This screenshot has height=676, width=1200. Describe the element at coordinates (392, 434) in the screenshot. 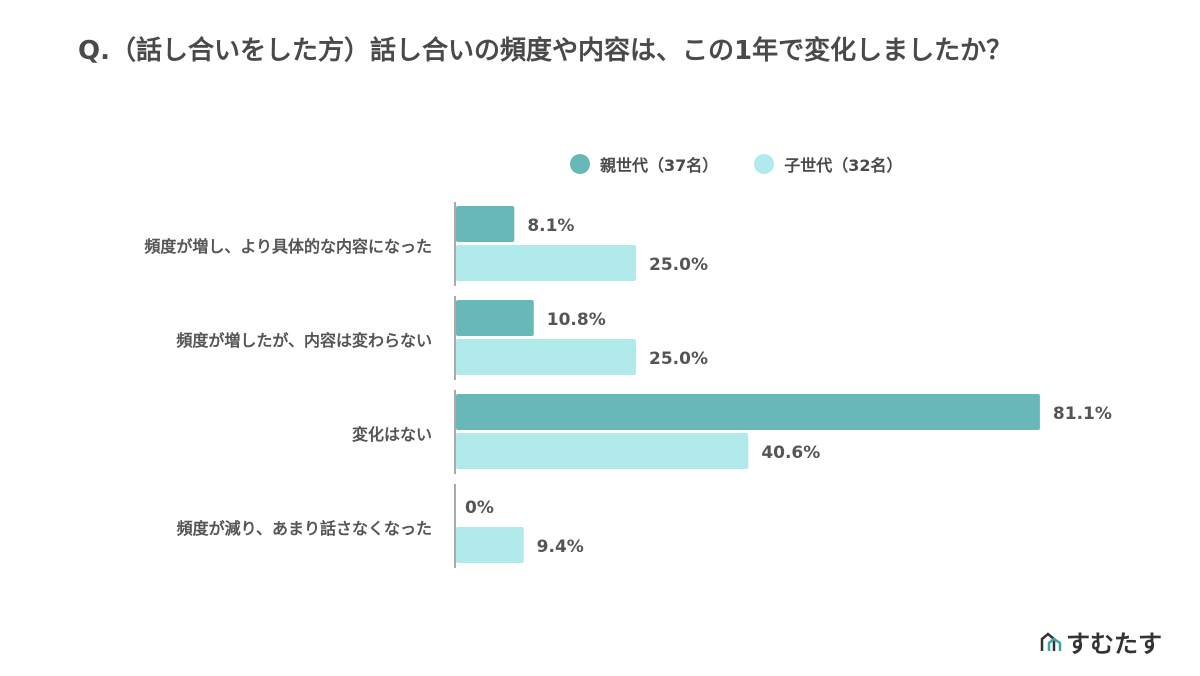

I see `category-label: 変化はない` at that location.